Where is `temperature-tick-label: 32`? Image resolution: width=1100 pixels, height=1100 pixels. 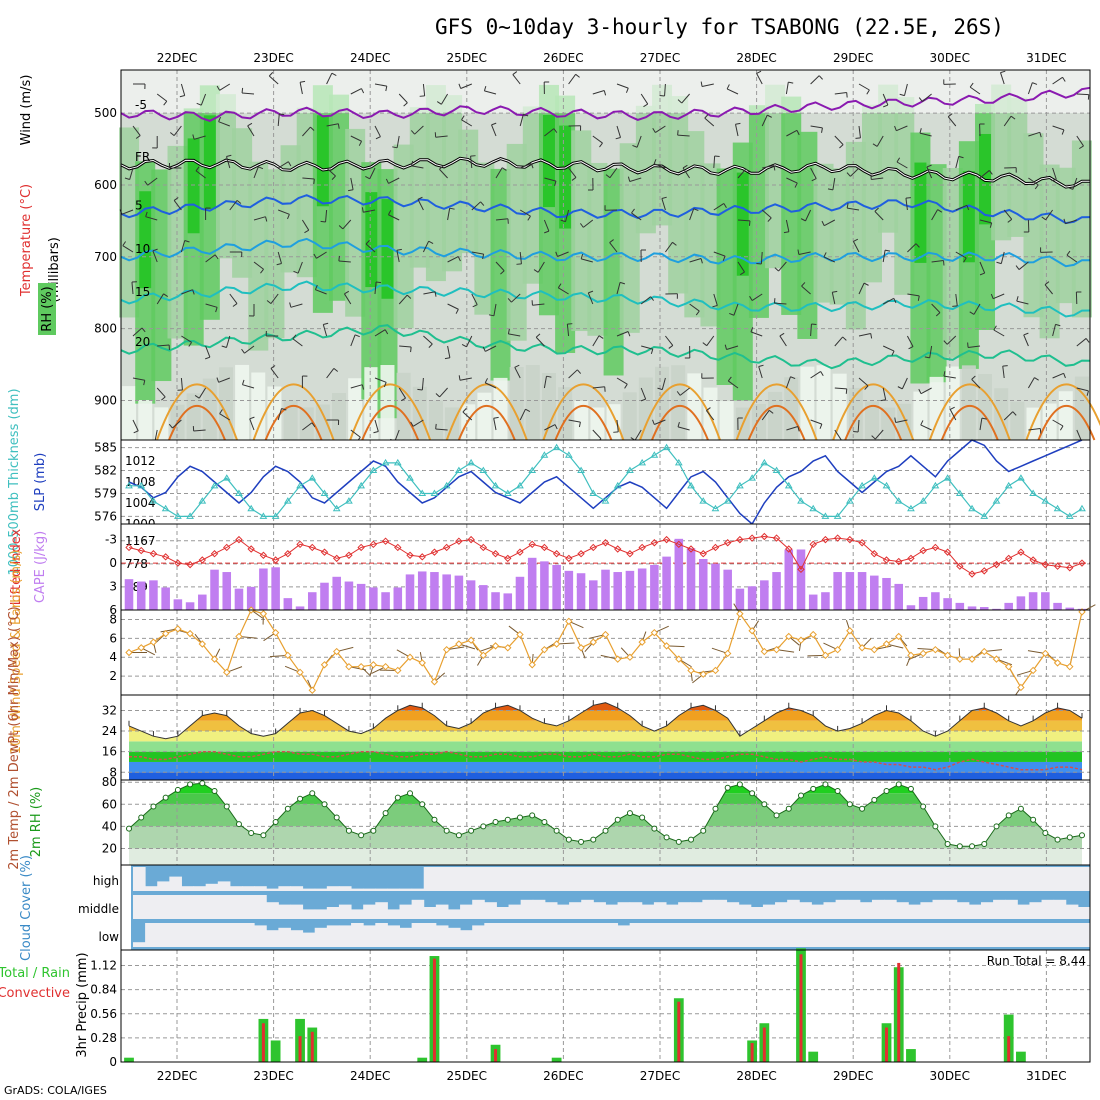
temperature-tick-label: 32 is located at coordinates (109, 710).